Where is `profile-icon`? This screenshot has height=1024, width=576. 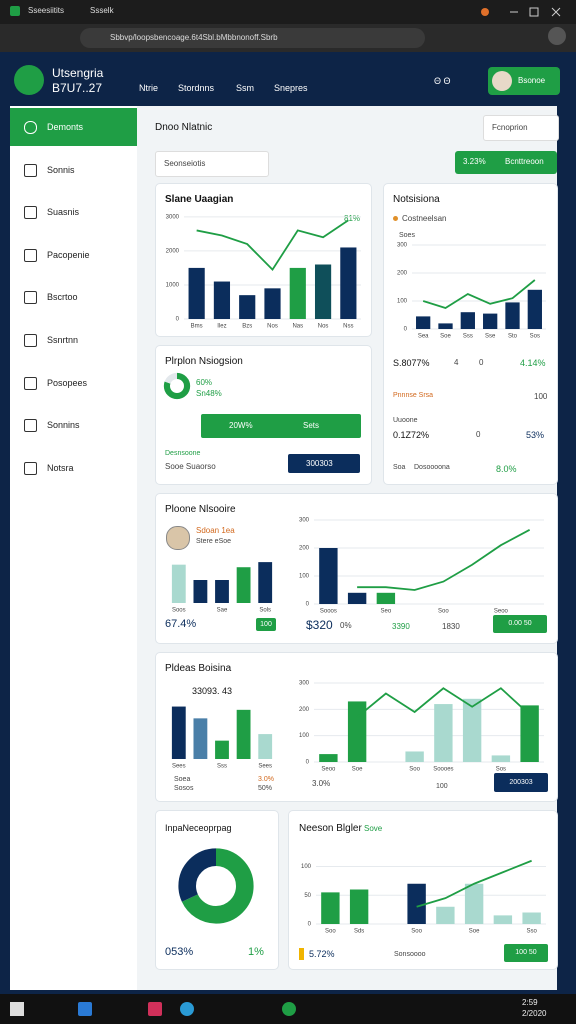
profile-icon is located at coordinates (557, 36).